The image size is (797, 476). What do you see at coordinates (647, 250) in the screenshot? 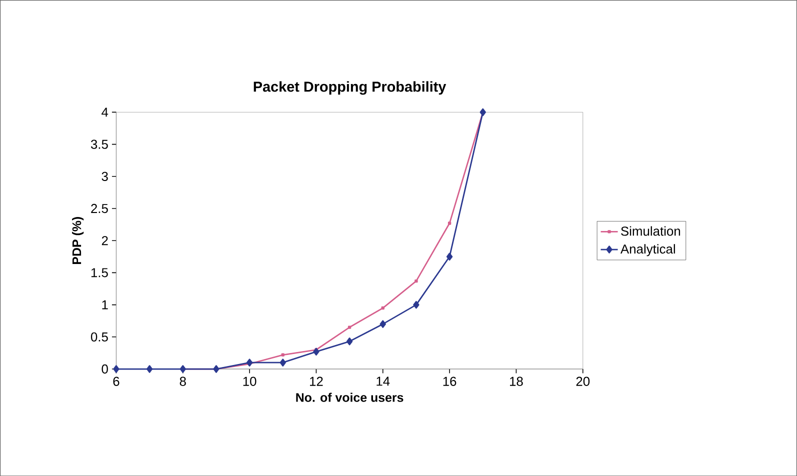
I see `legend-label: Analytical` at bounding box center [647, 250].